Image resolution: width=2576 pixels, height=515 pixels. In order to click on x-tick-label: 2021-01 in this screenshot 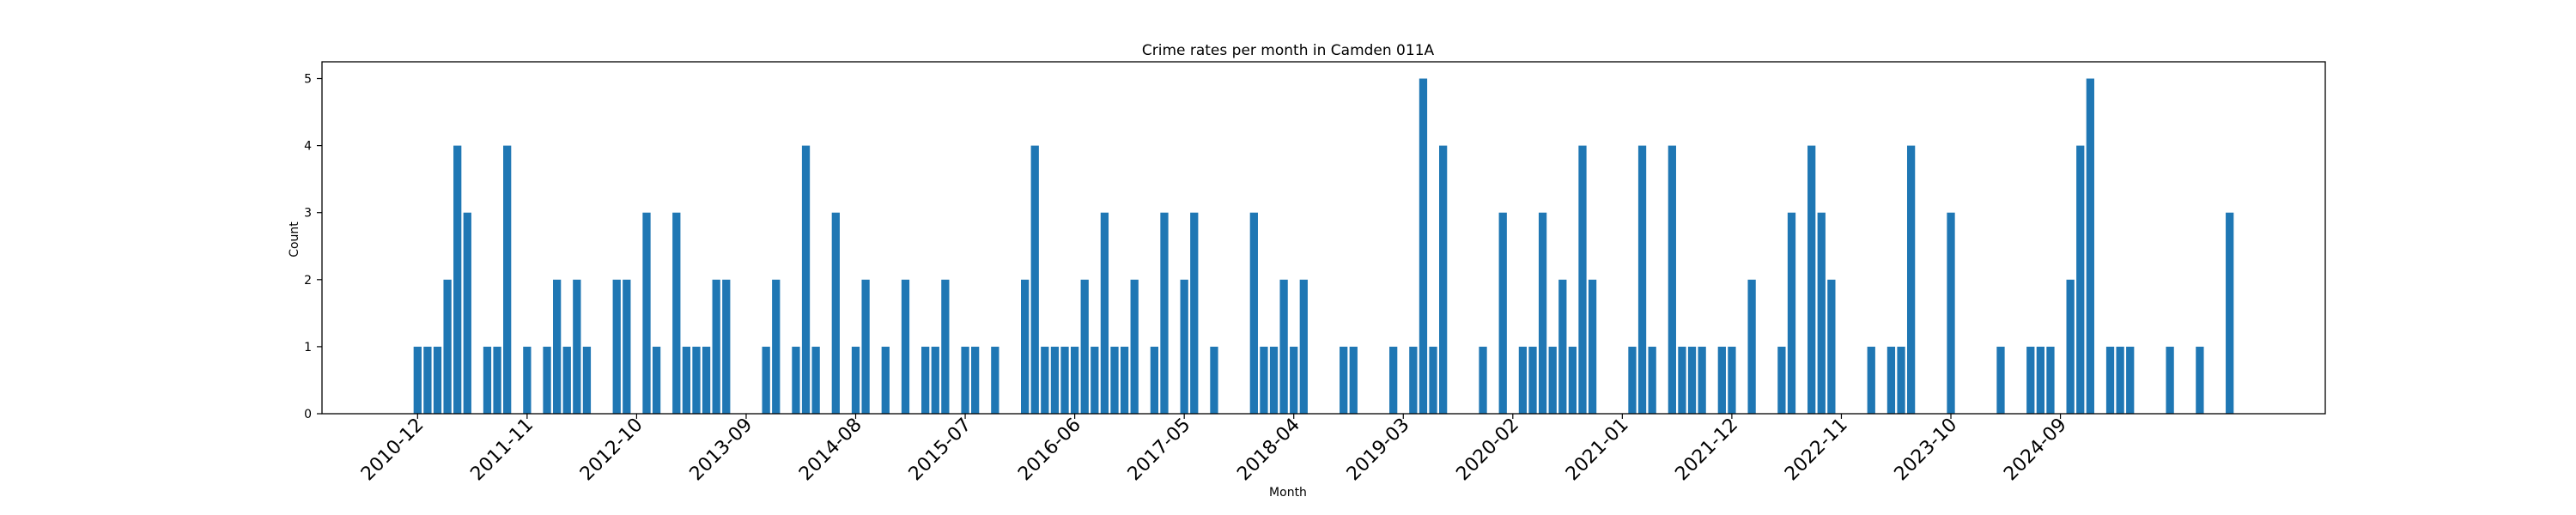, I will do `click(1598, 450)`.